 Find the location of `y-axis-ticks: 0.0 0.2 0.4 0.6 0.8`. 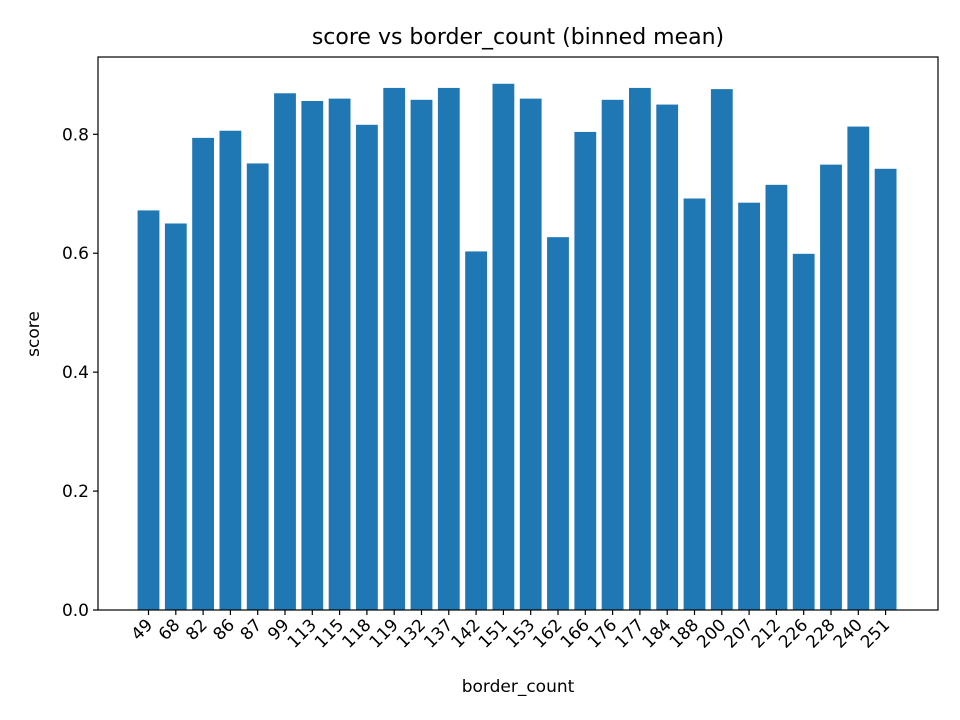

y-axis-ticks: 0.0 0.2 0.4 0.6 0.8 is located at coordinates (80, 373).